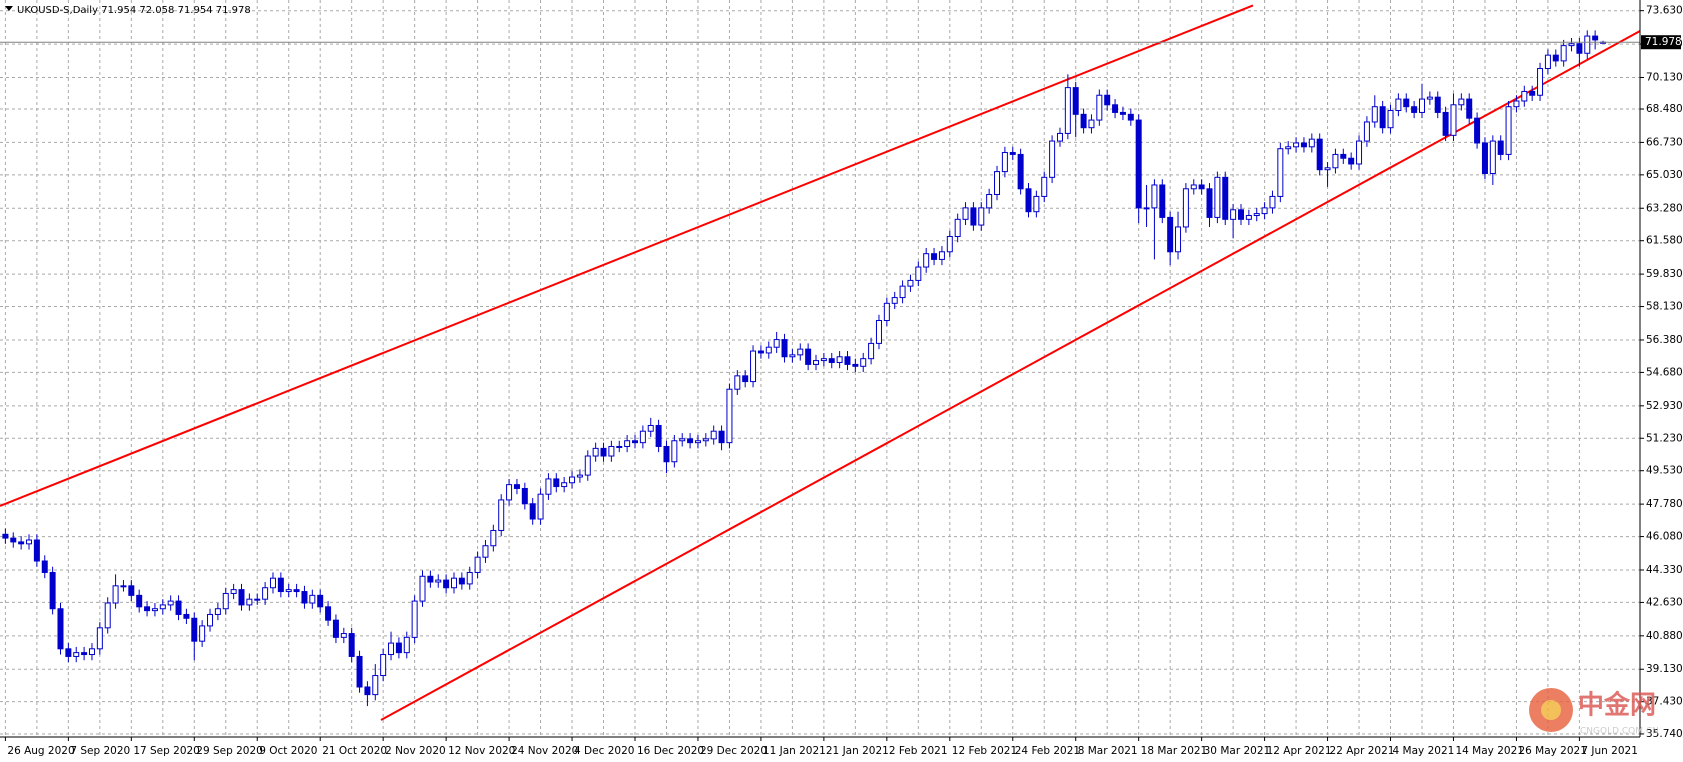 Image resolution: width=1683 pixels, height=762 pixels. What do you see at coordinates (1237, 751) in the screenshot?
I see `x-tick-label: 30 Mar 2021` at bounding box center [1237, 751].